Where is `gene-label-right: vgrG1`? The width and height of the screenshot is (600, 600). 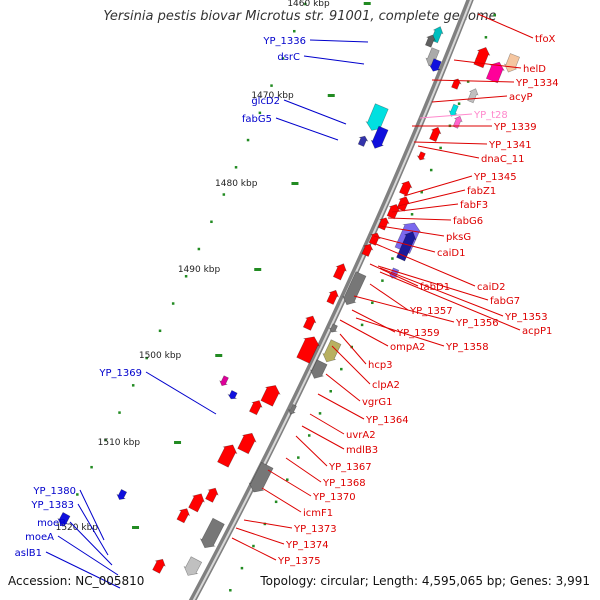
gene-label-right: vgrG1 is located at coordinates (377, 402).